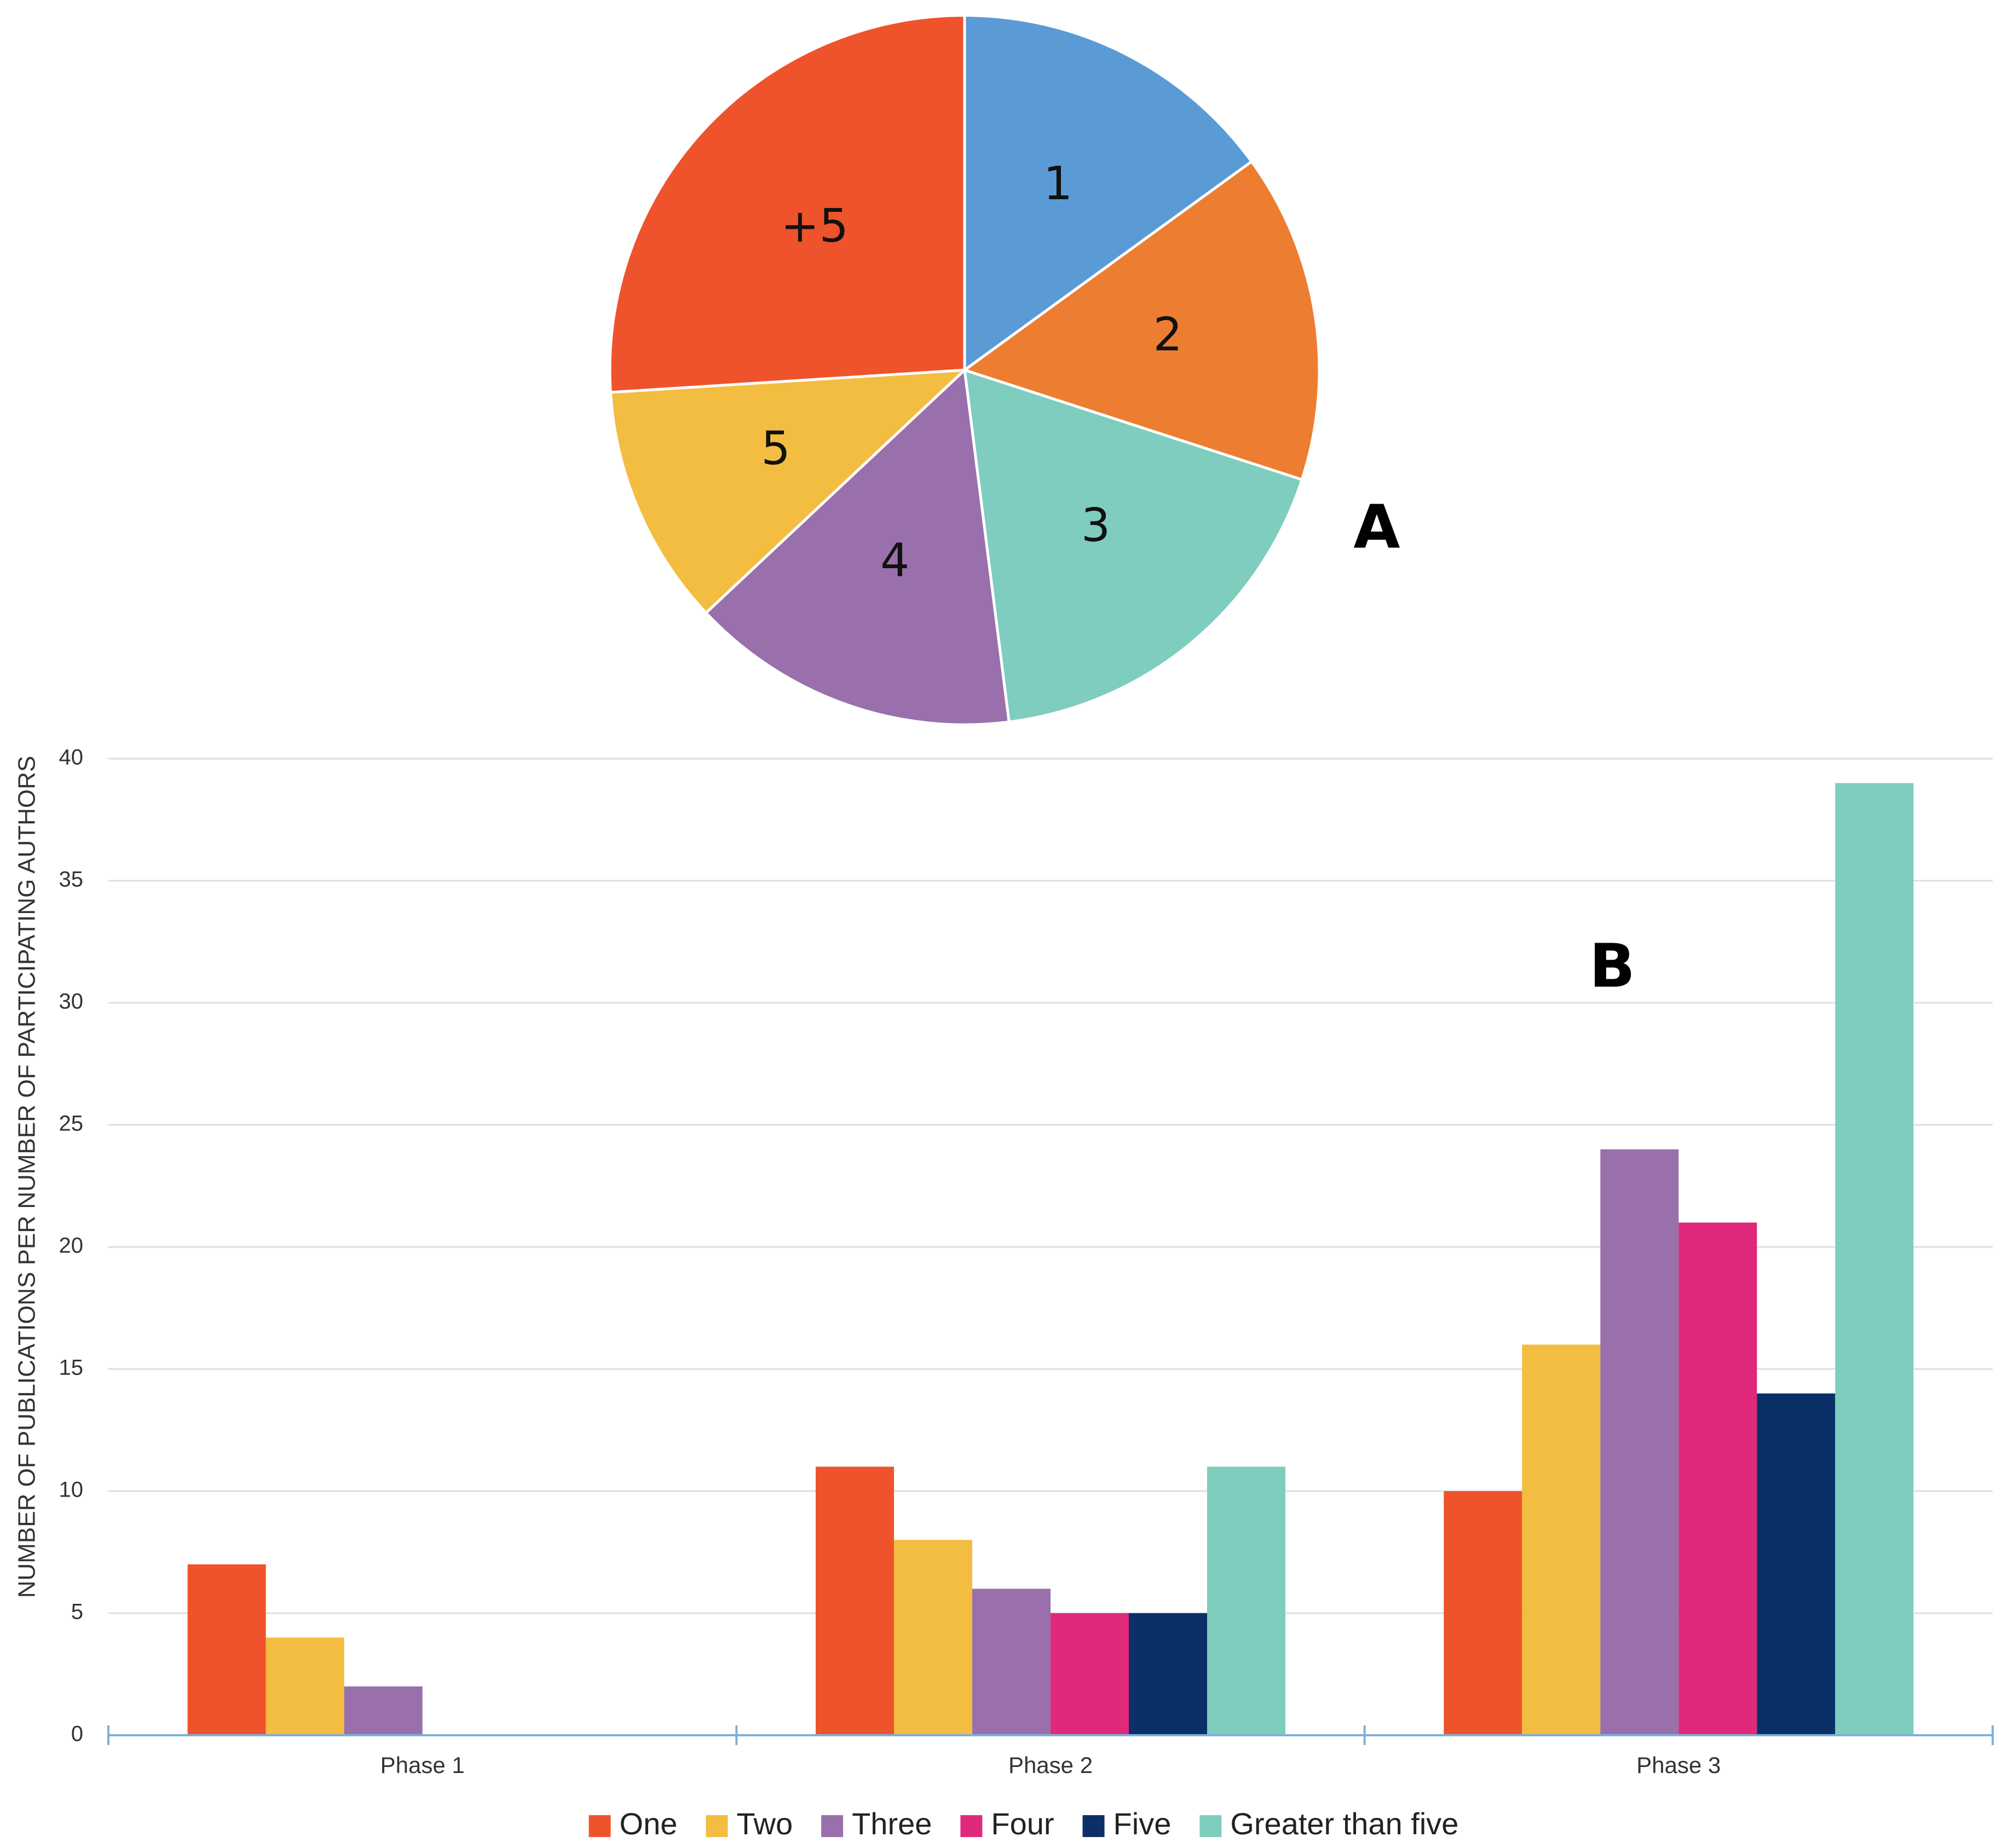  Describe the element at coordinates (1639, 1442) in the screenshot. I see `bar-phase-3-three` at that location.